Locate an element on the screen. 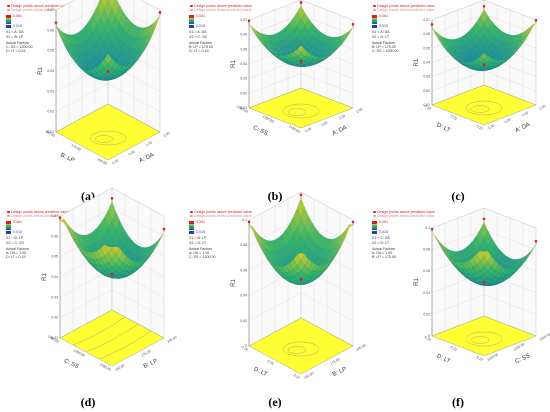 The width and height of the screenshot is (550, 412). subfigure-caption: (d) is located at coordinates (88, 402).